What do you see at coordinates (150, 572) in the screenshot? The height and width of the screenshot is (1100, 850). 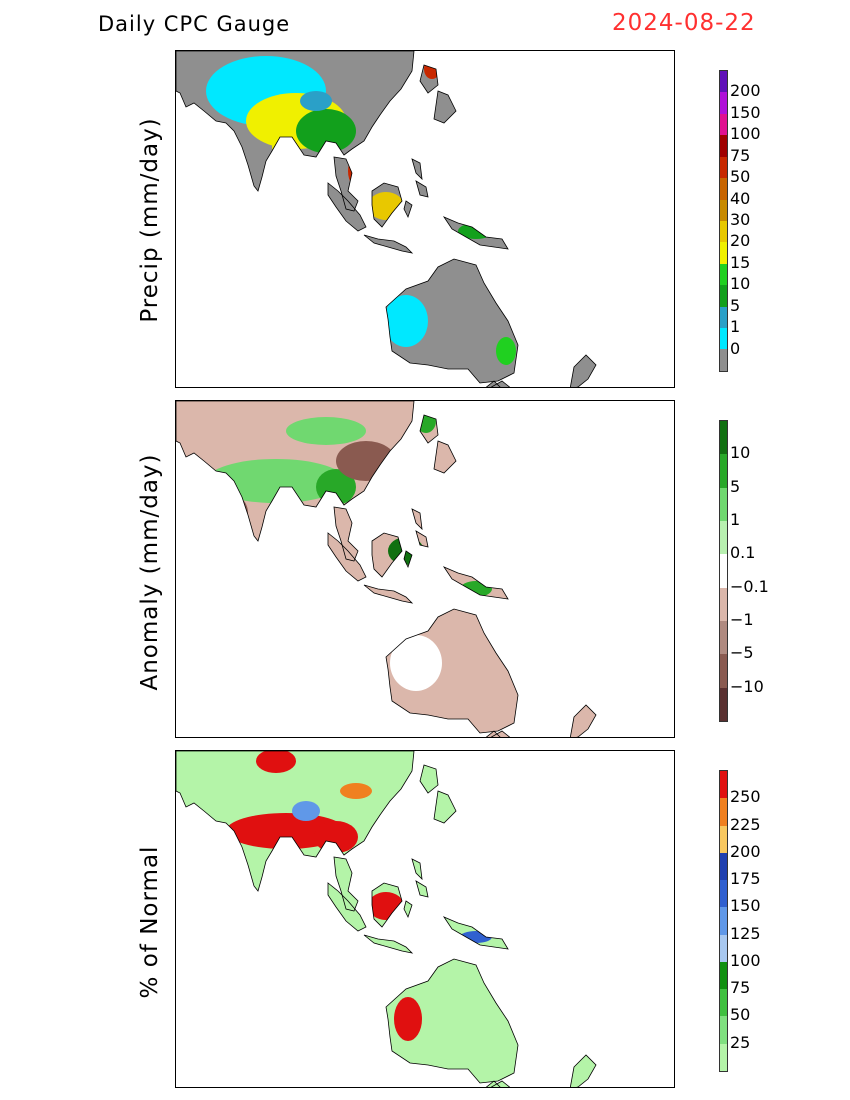 I see `anomaly-ylabel: Anomaly (mm/day)` at bounding box center [150, 572].